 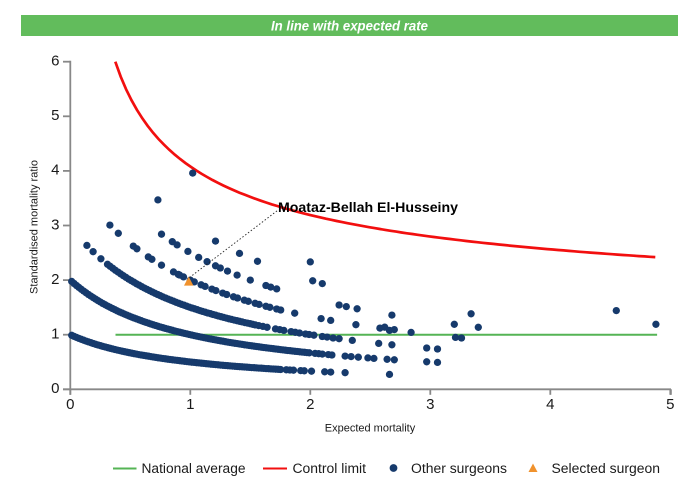 I want to click on svg-text: In line with expected rate, so click(x=349, y=26).